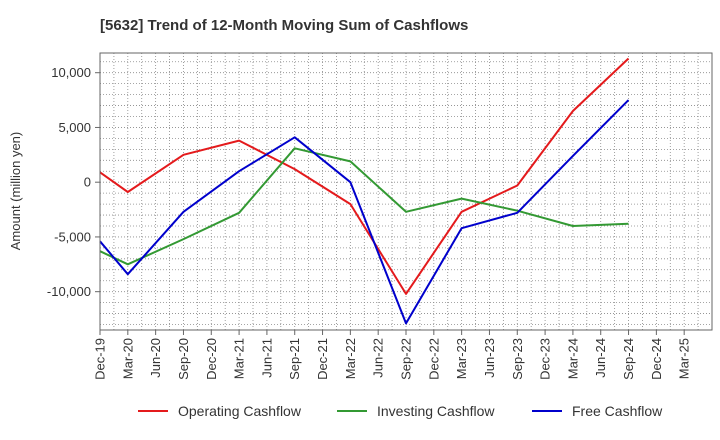 The image size is (720, 440). I want to click on x-tick-label: Dec-20, so click(211, 359).